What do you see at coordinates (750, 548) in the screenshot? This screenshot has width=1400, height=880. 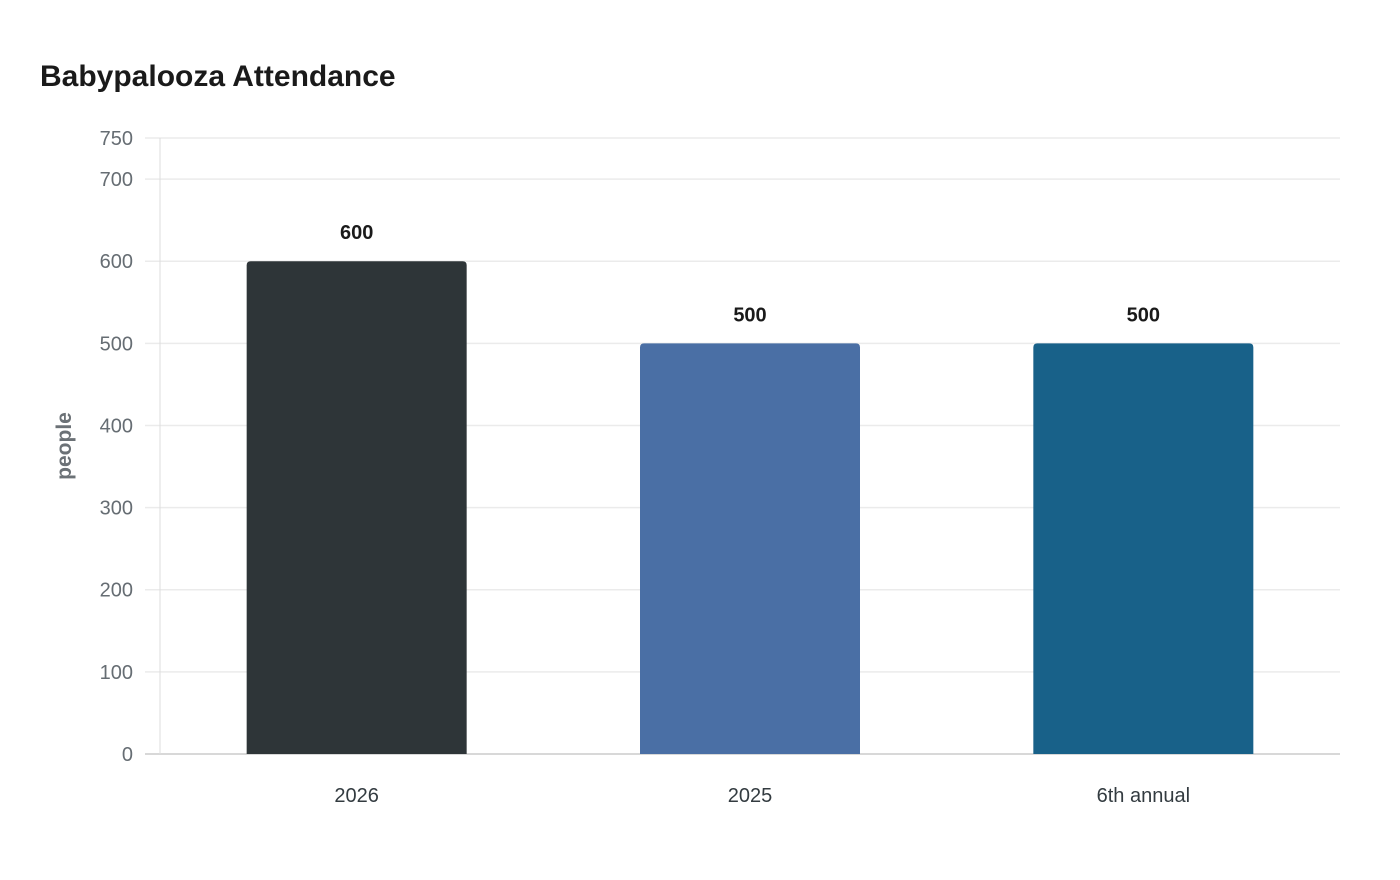 I see `bar-2025` at bounding box center [750, 548].